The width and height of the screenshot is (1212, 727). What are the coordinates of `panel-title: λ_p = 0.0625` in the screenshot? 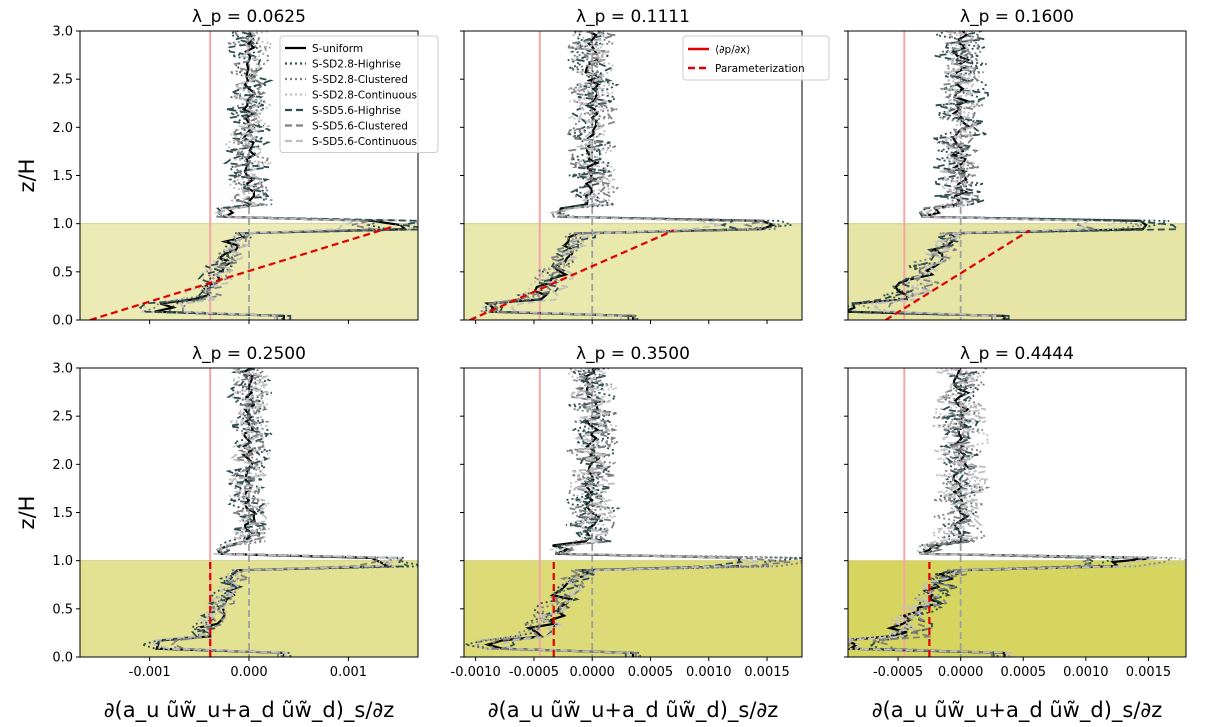 It's located at (249, 17).